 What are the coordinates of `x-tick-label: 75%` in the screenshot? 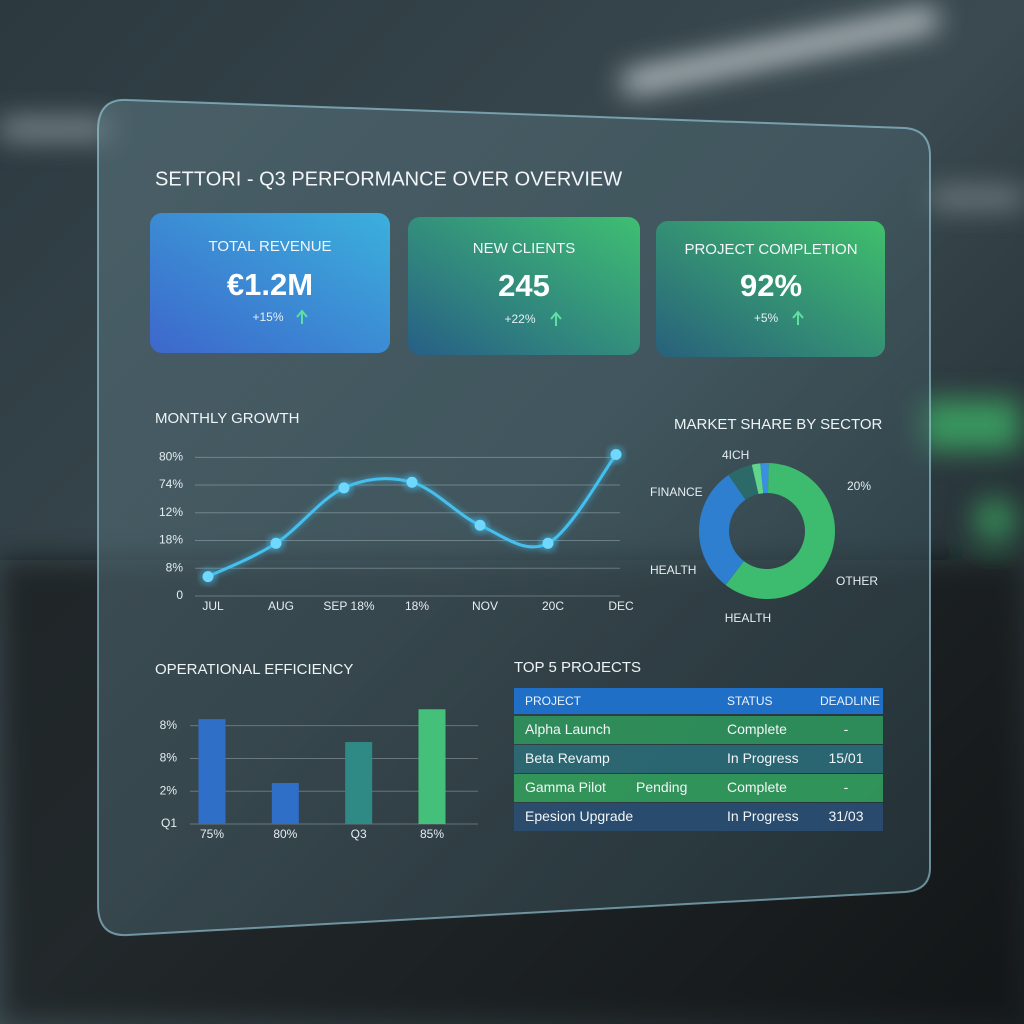 It's located at (212, 834).